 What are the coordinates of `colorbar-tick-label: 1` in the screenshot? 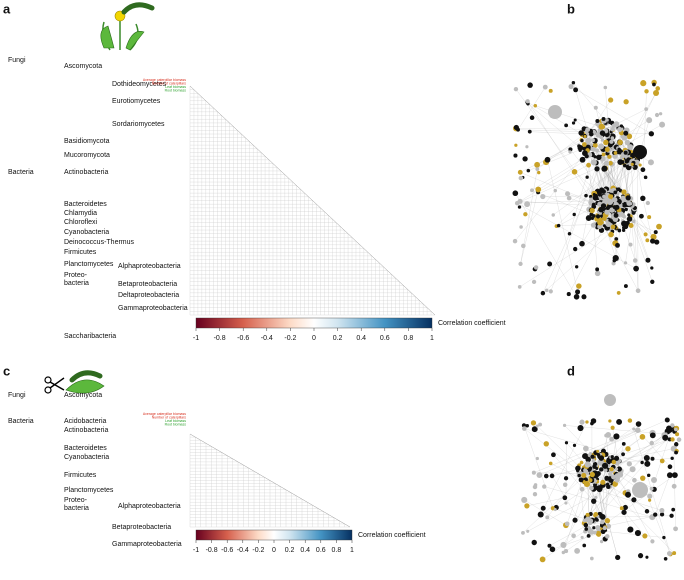 It's located at (352, 550).